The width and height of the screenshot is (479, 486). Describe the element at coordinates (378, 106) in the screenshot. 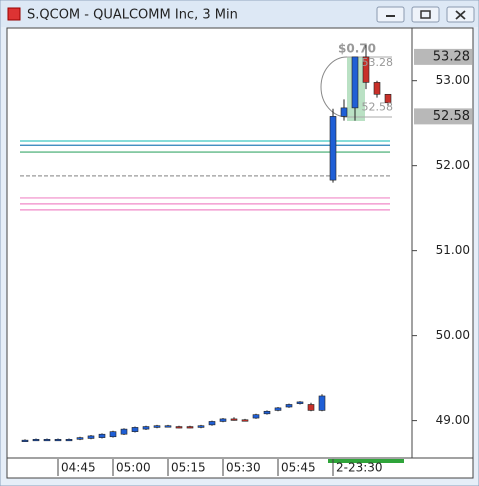

I see `chart-price-label: 52.58` at that location.